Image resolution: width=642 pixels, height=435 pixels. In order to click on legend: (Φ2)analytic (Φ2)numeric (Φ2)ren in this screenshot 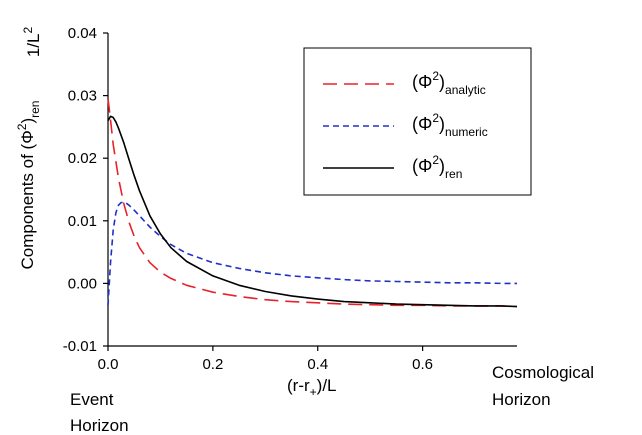, I will do `click(417, 121)`.